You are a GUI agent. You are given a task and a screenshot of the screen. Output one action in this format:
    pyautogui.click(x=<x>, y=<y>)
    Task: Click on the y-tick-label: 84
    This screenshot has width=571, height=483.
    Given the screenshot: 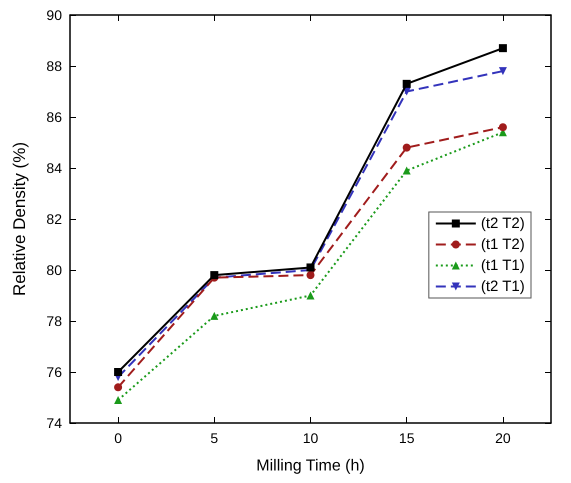 What is the action you would take?
    pyautogui.click(x=54, y=168)
    